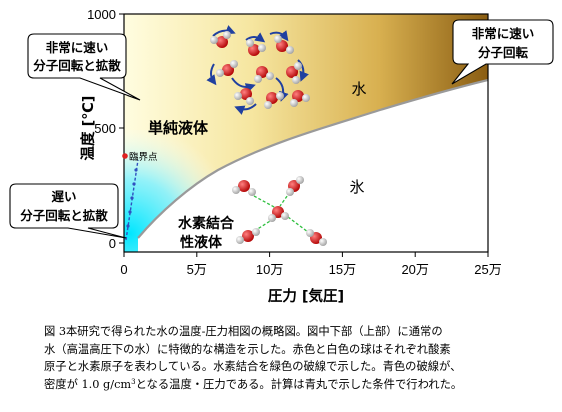  What do you see at coordinates (269, 269) in the screenshot?
I see `x-tick-10man: 10万` at bounding box center [269, 269].